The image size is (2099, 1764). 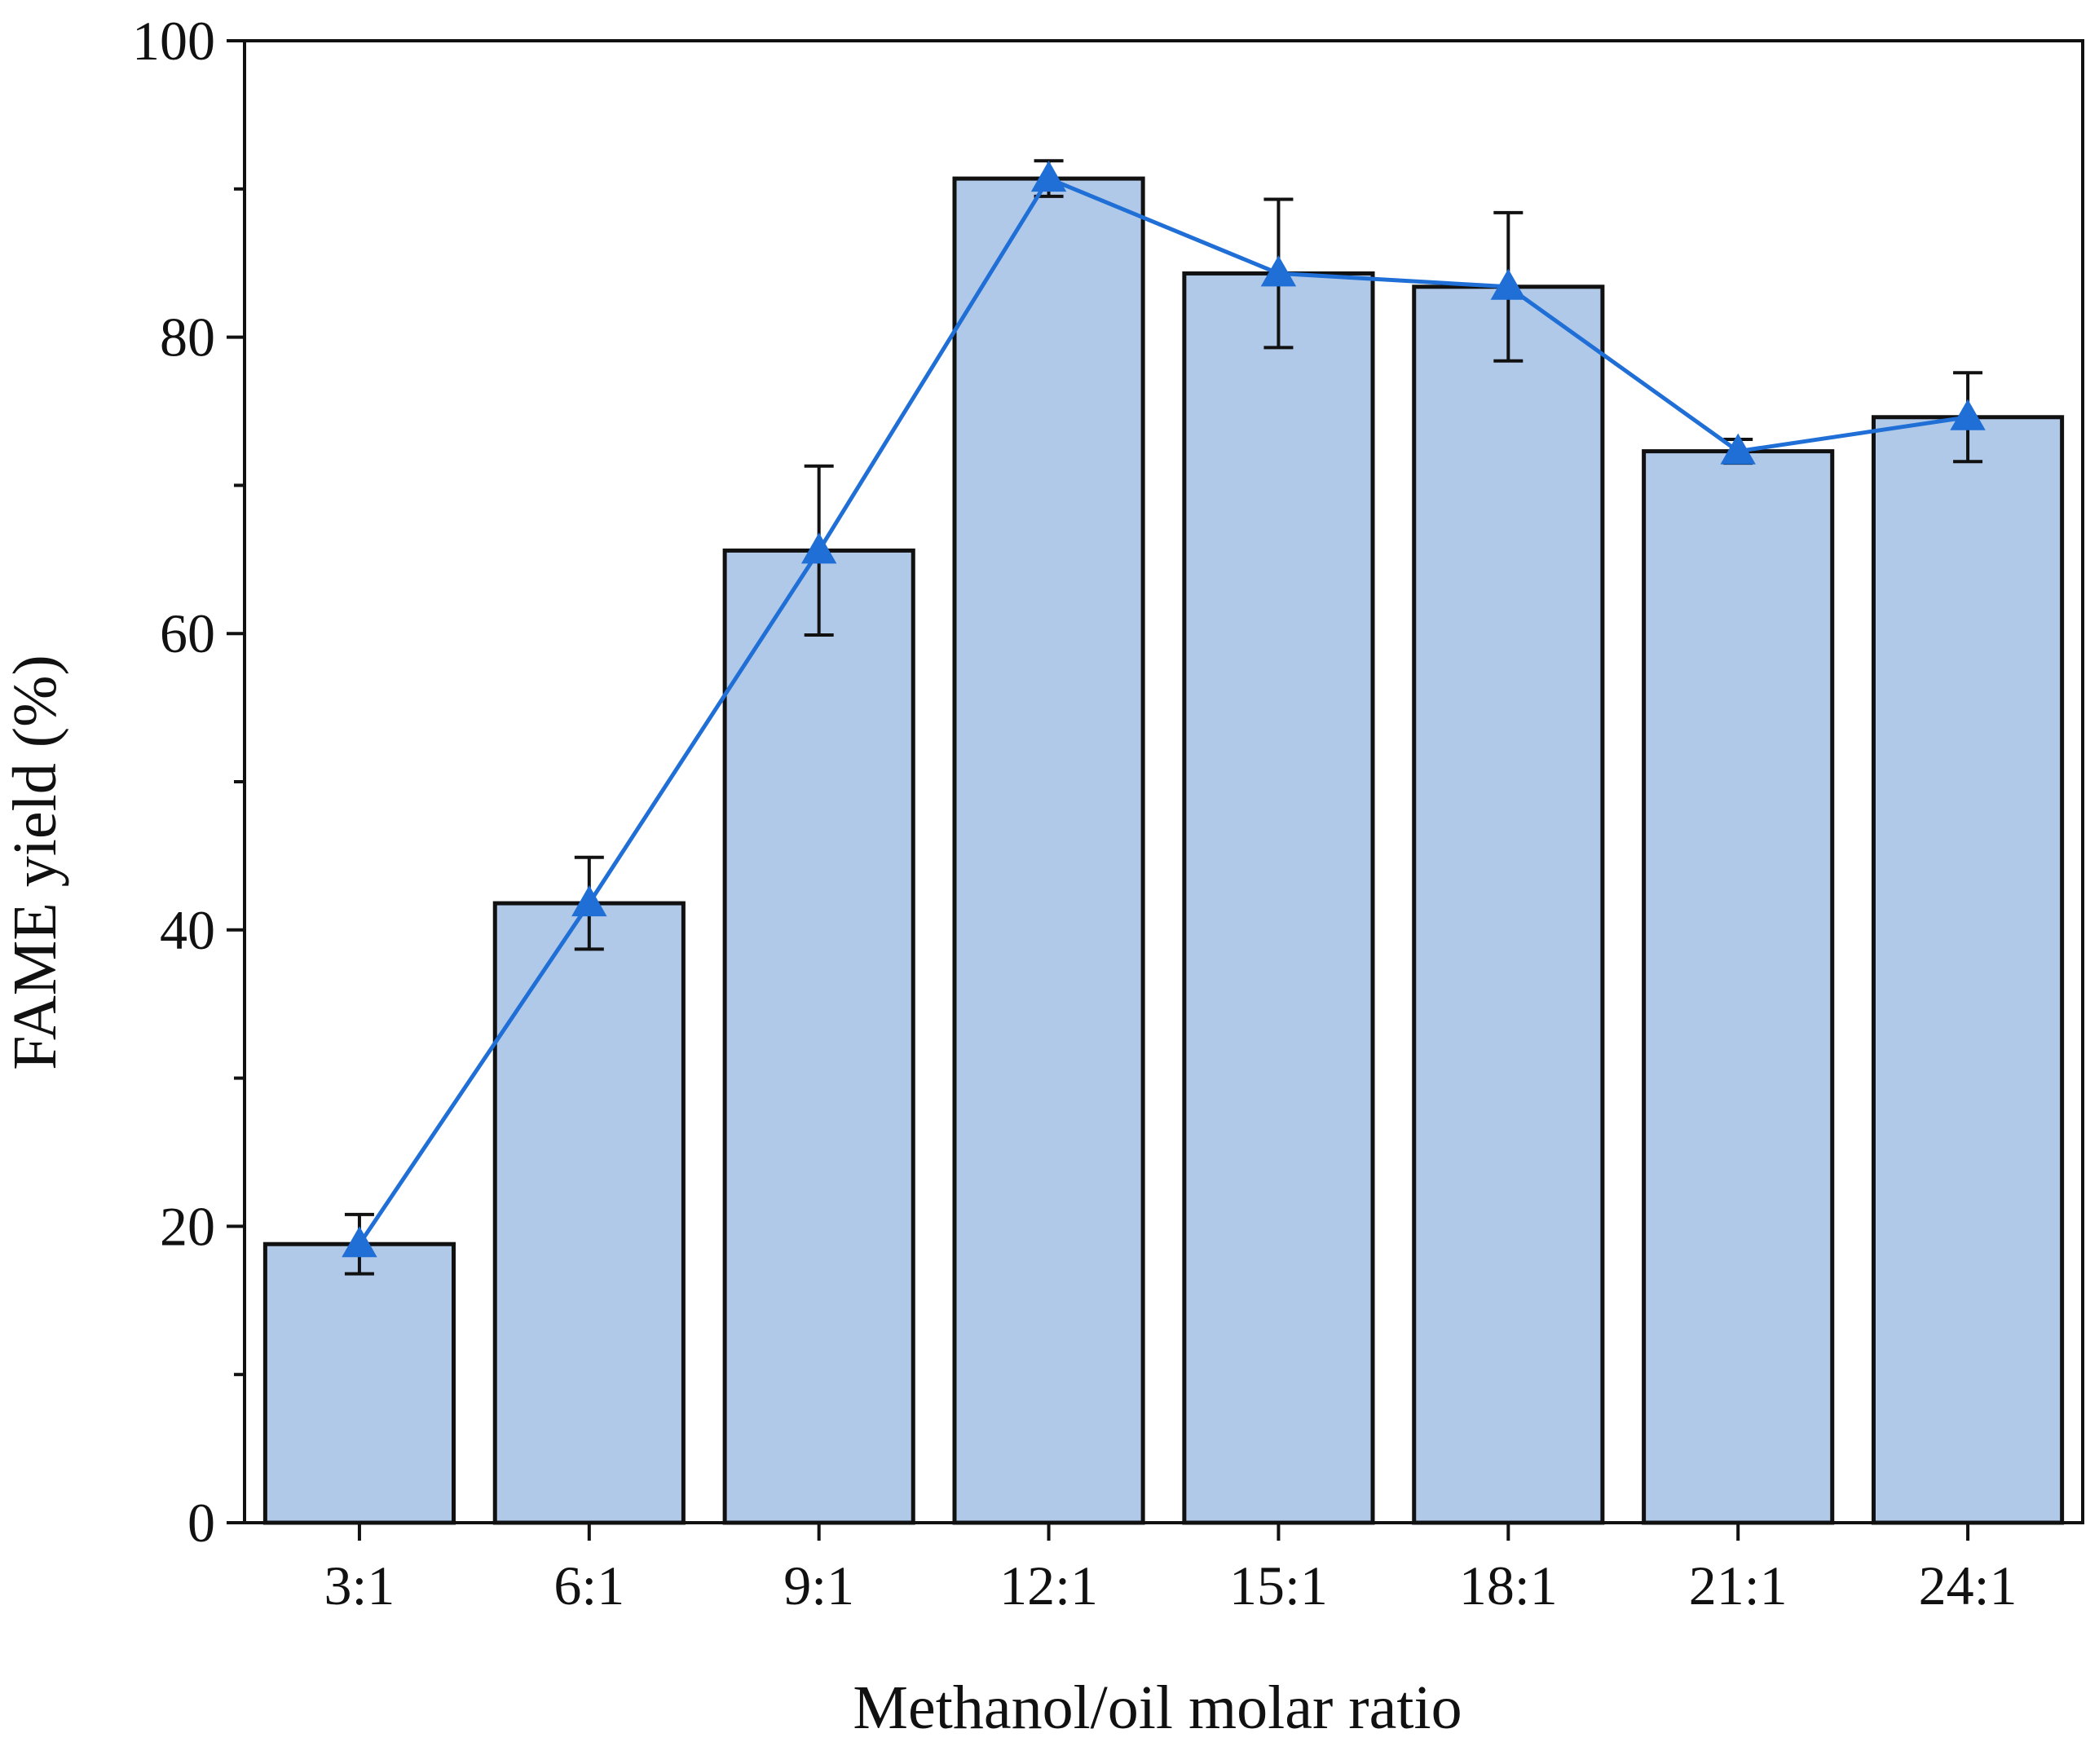 I want to click on x-tick-label: 21:1, so click(x=1738, y=1585).